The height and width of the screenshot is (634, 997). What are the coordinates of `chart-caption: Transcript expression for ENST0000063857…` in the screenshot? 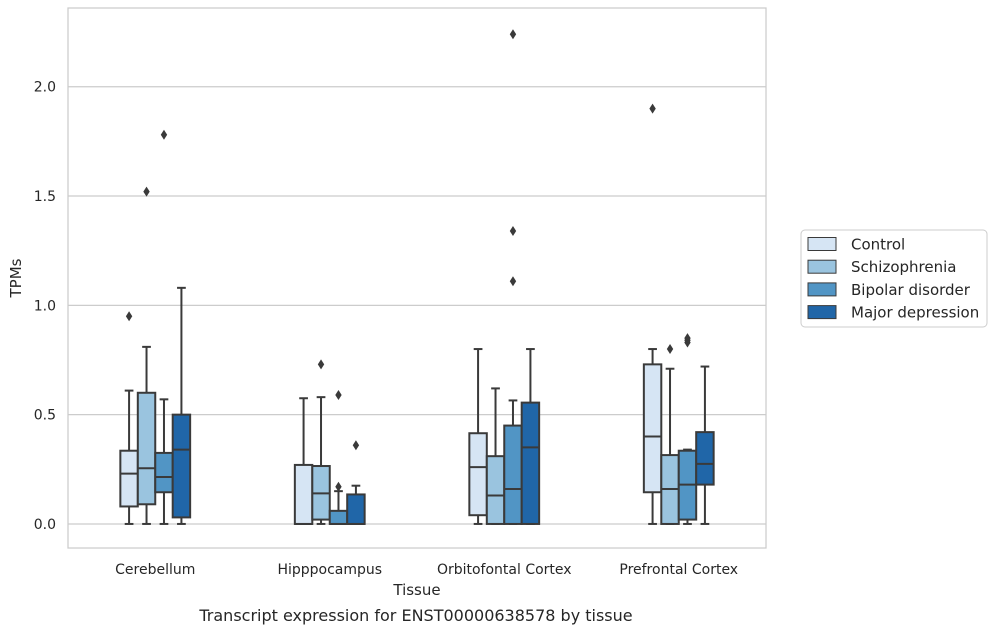 It's located at (416, 615).